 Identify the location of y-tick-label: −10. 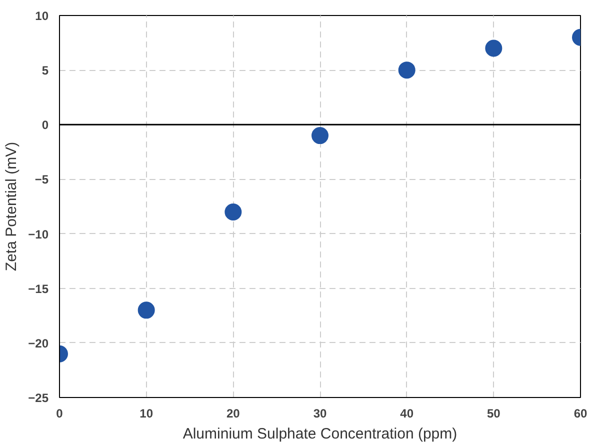
(38, 234).